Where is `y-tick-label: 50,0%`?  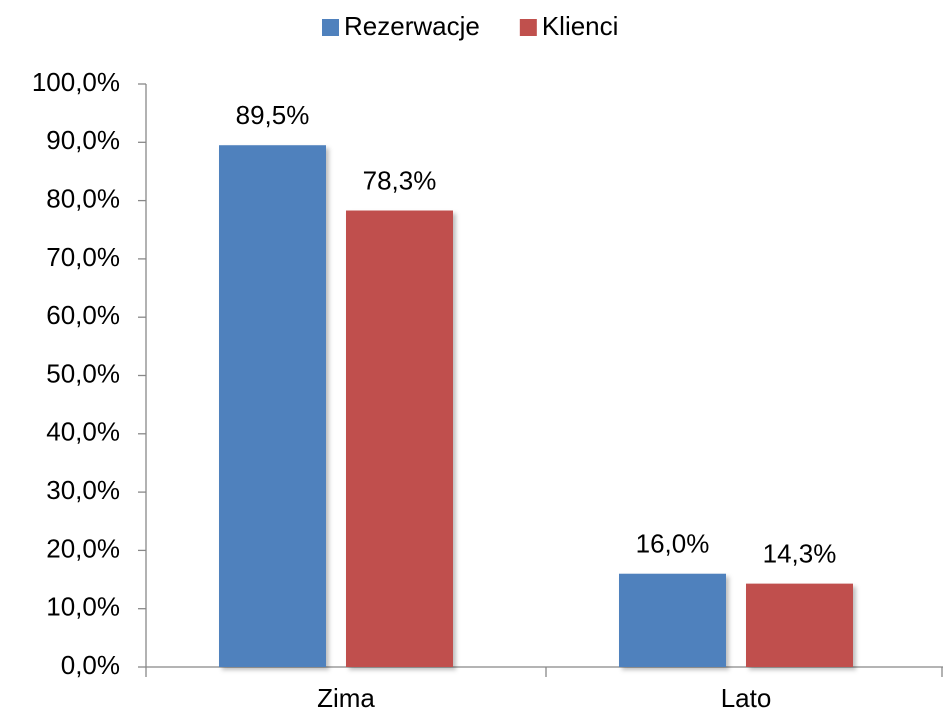 y-tick-label: 50,0% is located at coordinates (83, 373).